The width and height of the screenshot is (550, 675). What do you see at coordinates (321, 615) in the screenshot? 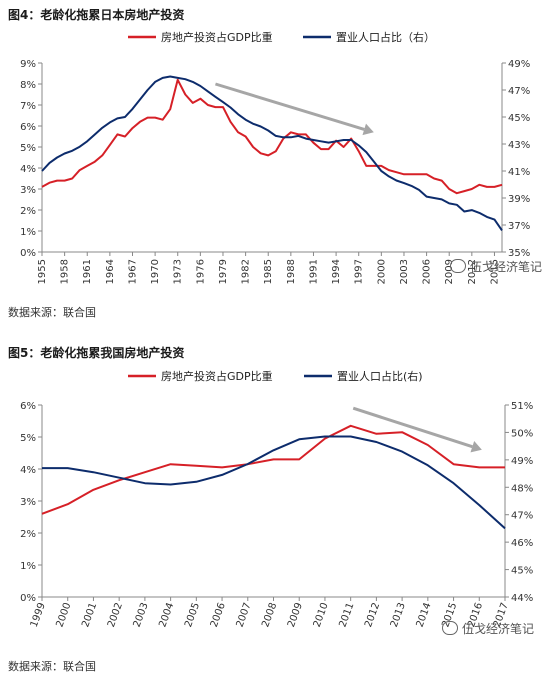
I see `x-tick-label: 2010` at bounding box center [321, 615].